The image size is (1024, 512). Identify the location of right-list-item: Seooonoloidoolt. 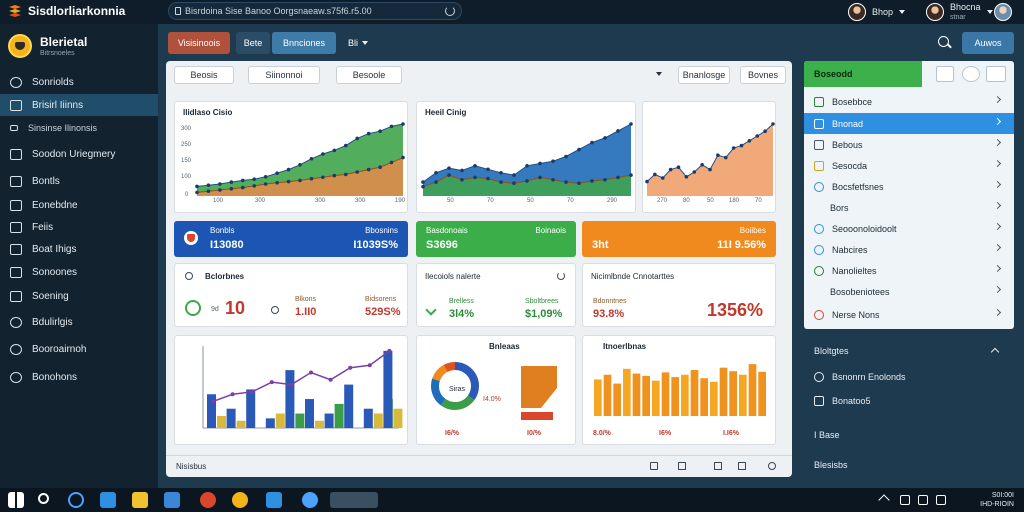
(909, 228).